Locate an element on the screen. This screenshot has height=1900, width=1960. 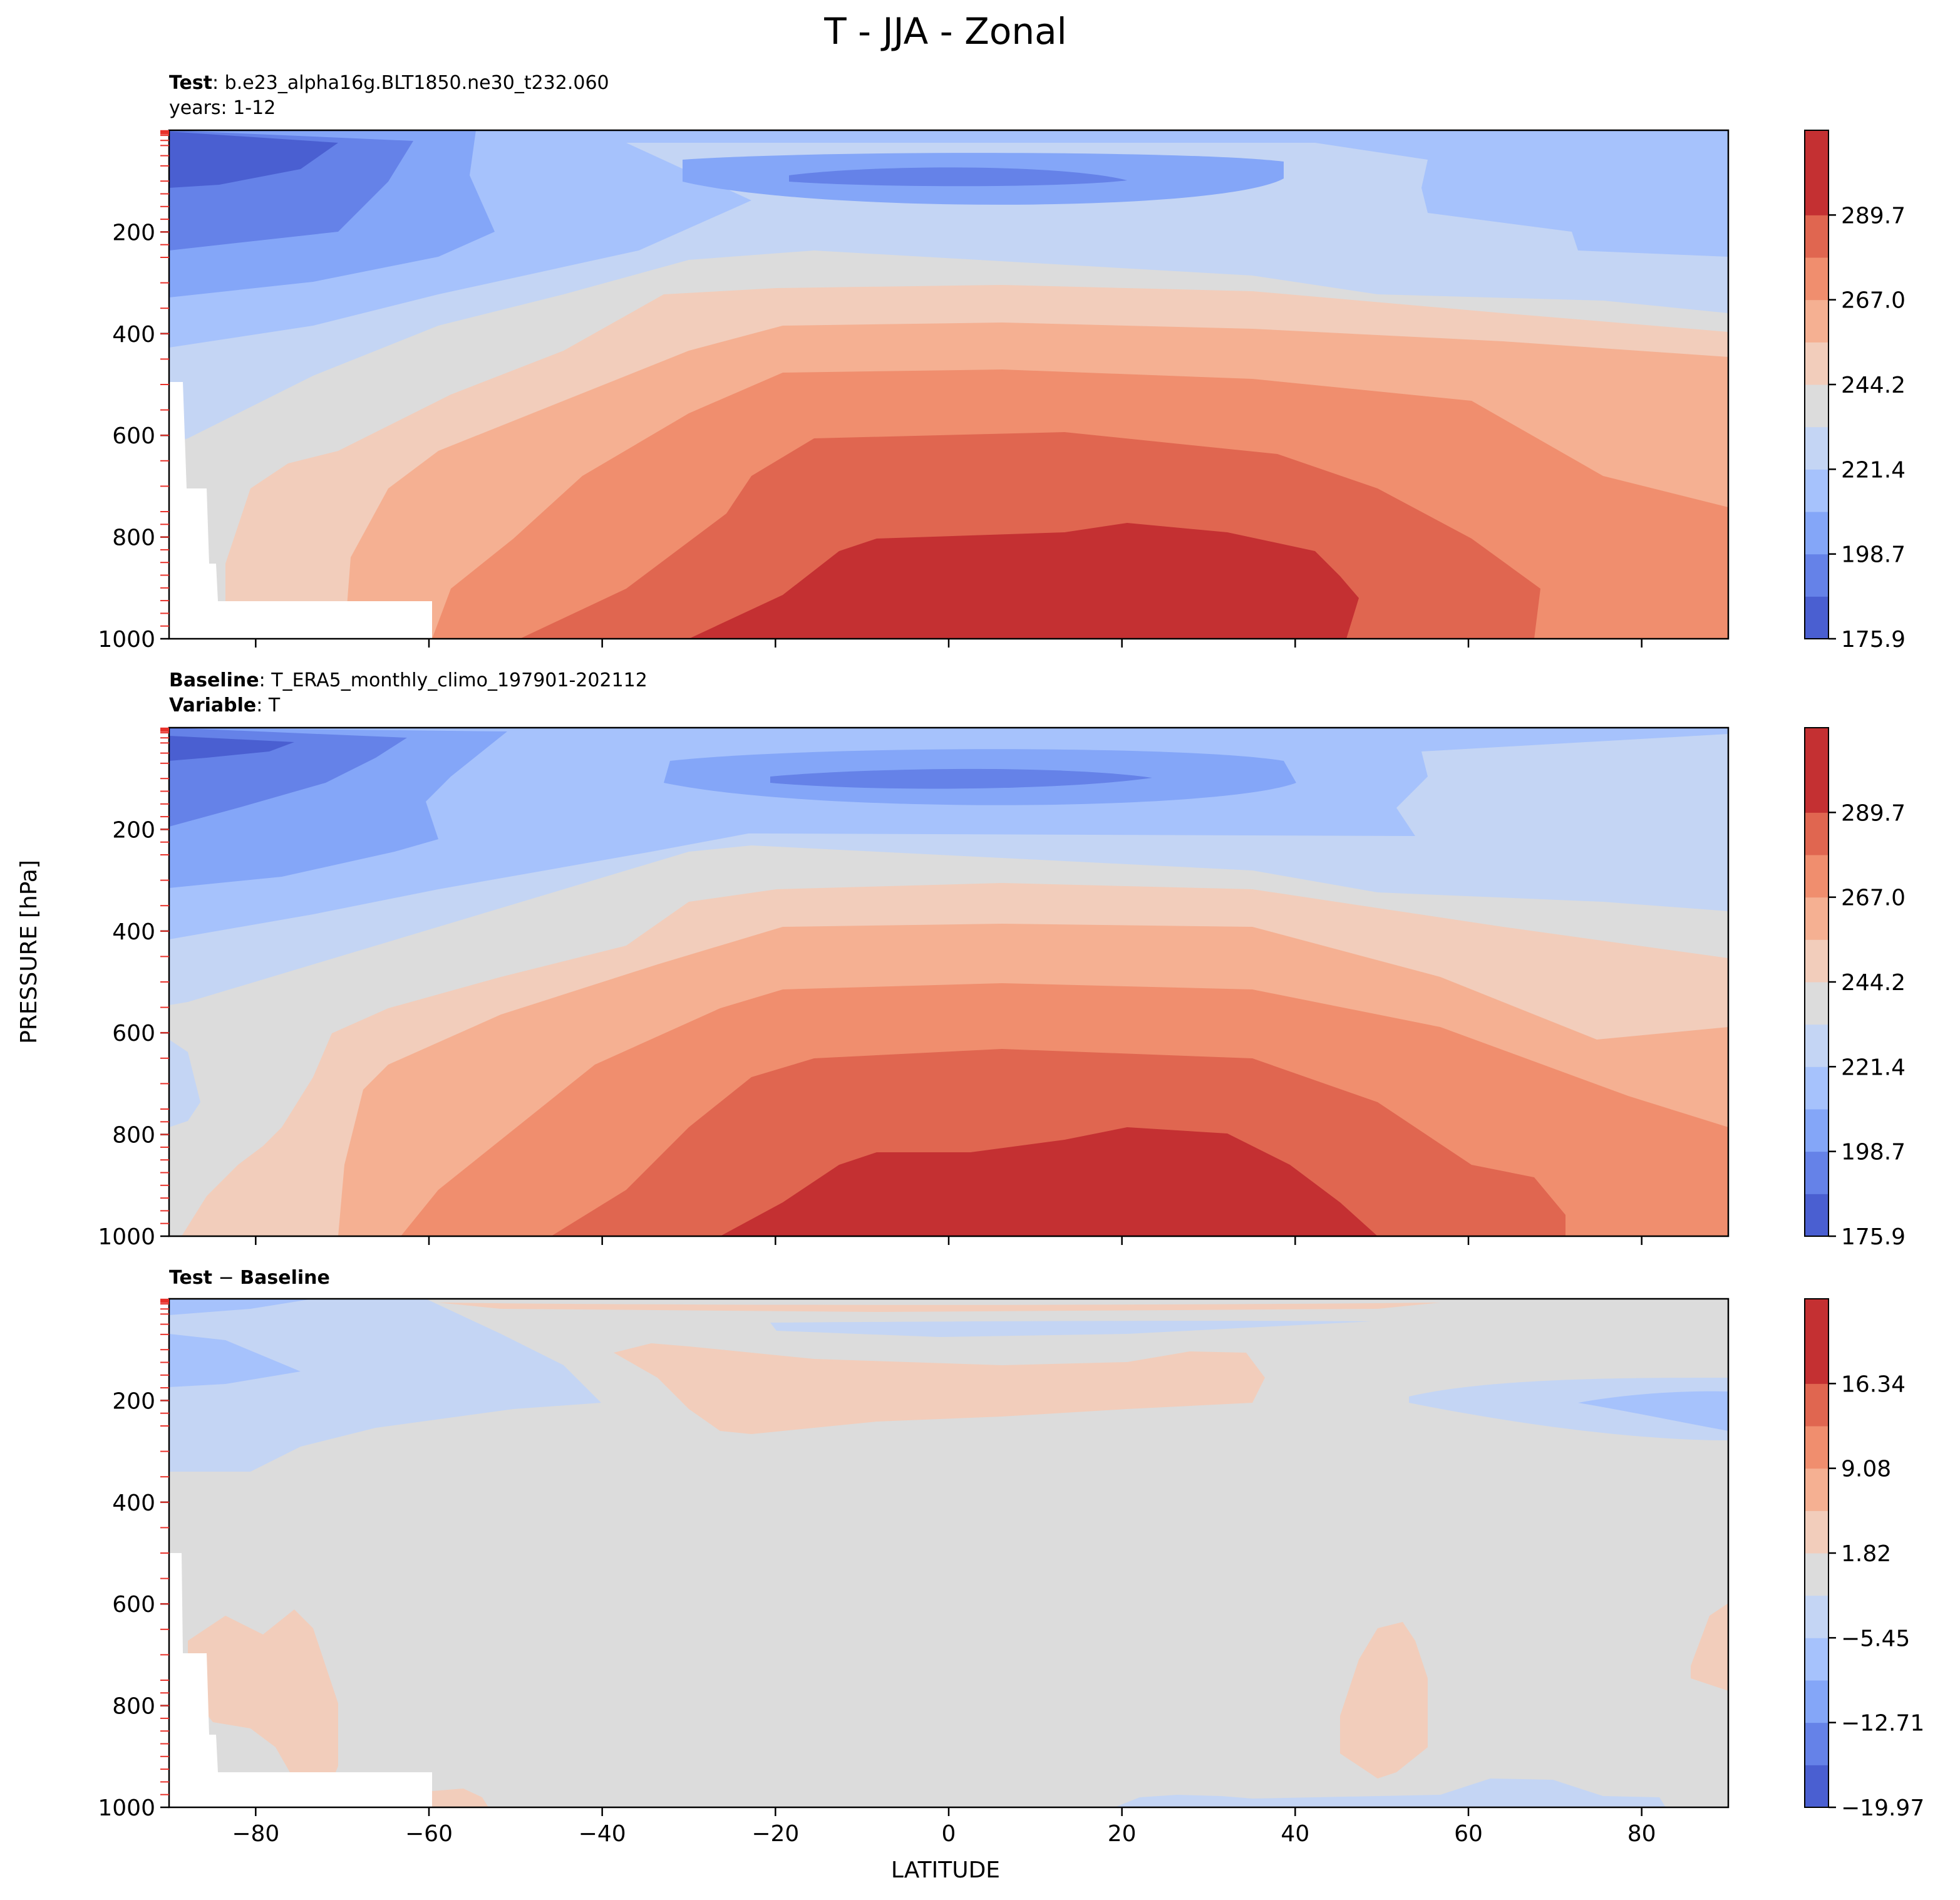
x-tick-label: −40 is located at coordinates (602, 1834).